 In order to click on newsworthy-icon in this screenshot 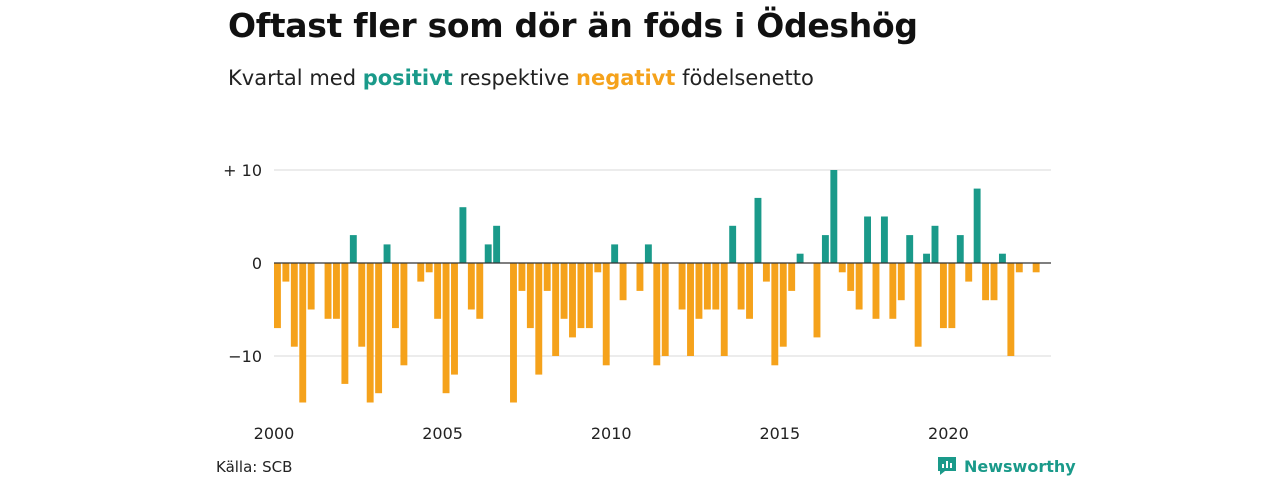, I will do `click(947, 466)`.